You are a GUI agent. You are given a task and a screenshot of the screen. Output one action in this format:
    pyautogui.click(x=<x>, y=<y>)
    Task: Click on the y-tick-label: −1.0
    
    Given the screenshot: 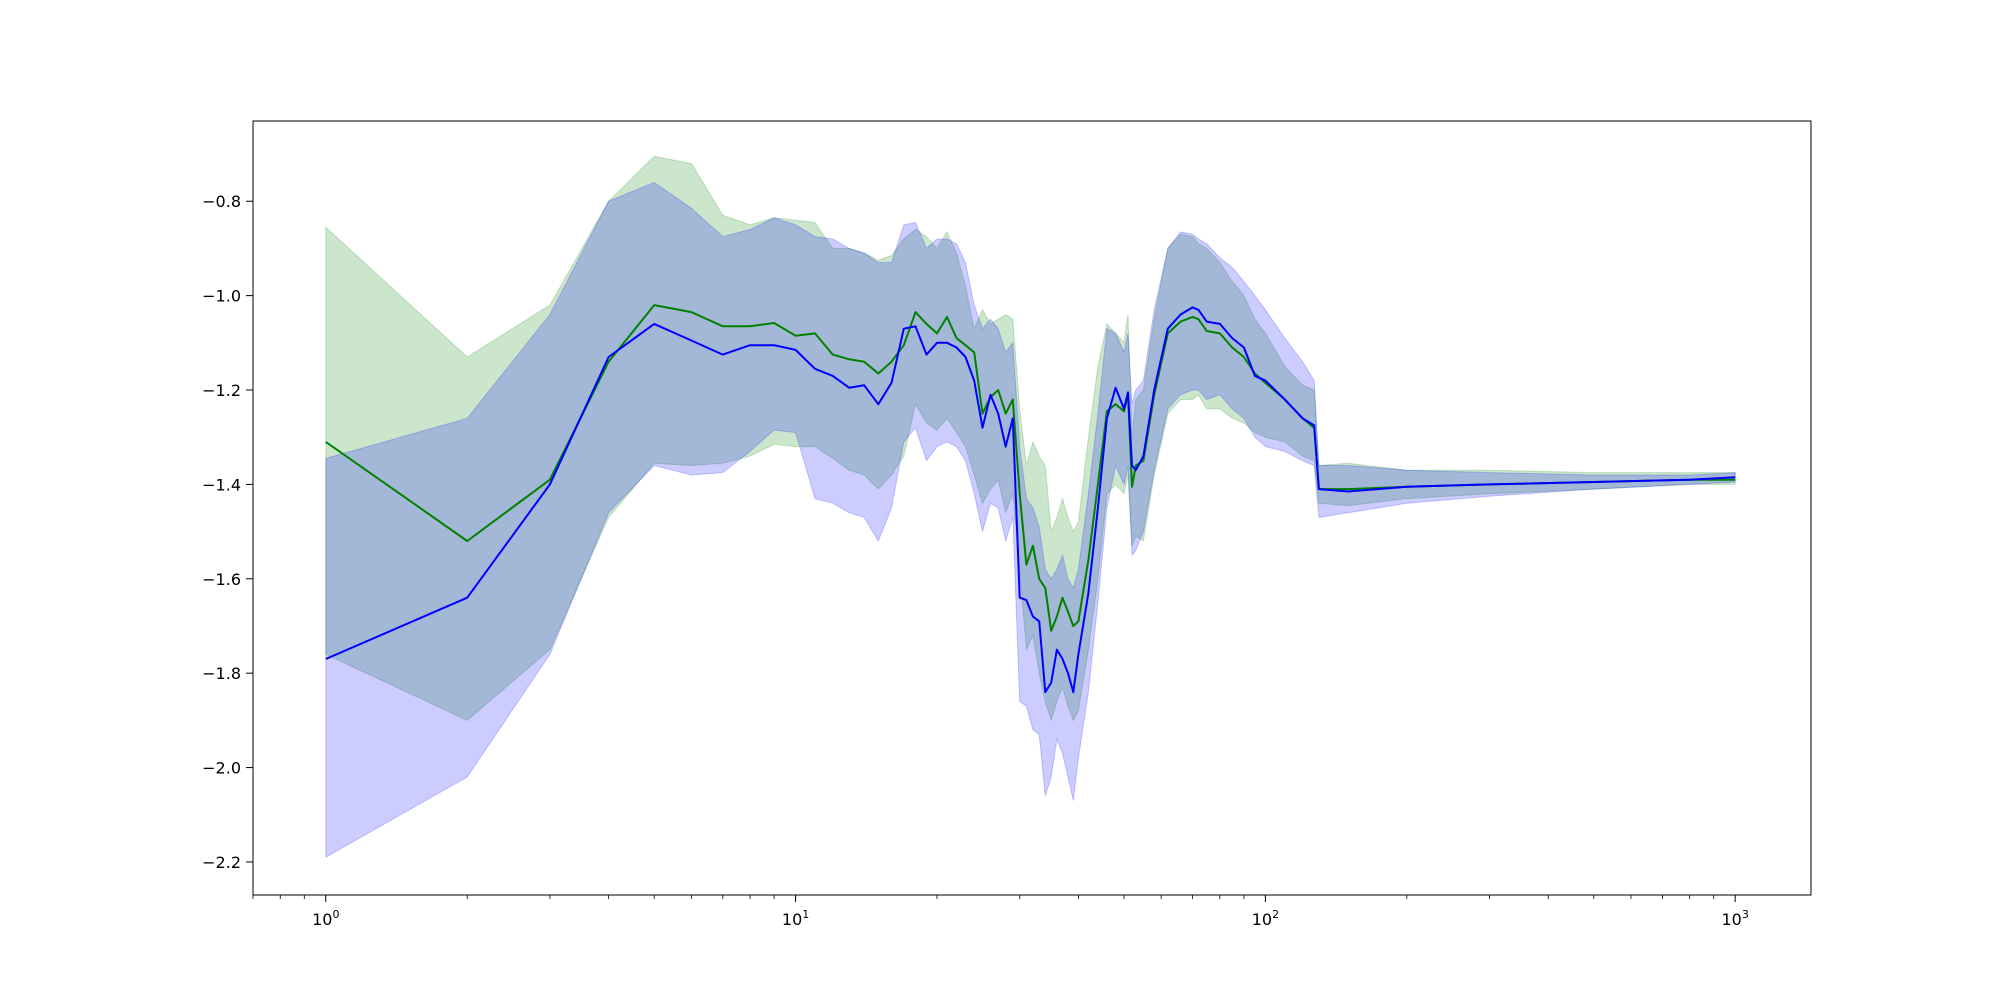 What is the action you would take?
    pyautogui.click(x=221, y=296)
    